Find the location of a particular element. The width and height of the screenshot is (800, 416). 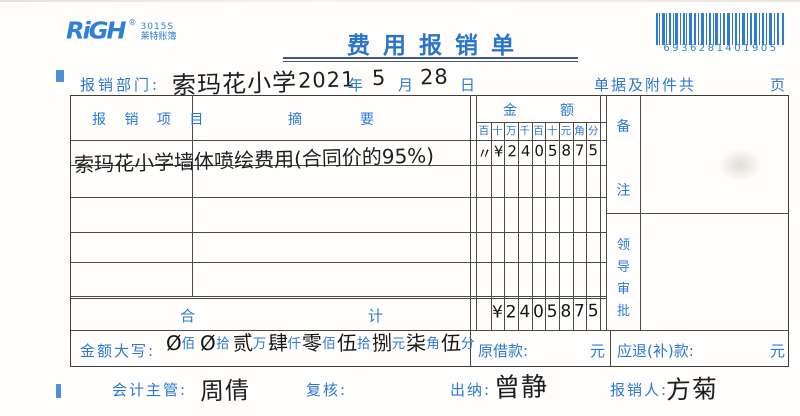

title-underline is located at coordinates (430, 58).